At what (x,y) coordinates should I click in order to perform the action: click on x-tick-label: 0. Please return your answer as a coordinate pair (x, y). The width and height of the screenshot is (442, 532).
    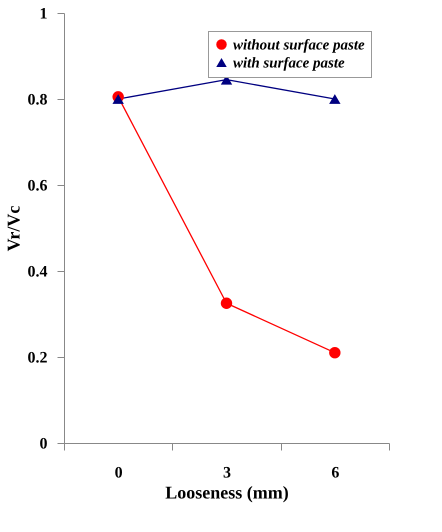
    Looking at the image, I should click on (118, 473).